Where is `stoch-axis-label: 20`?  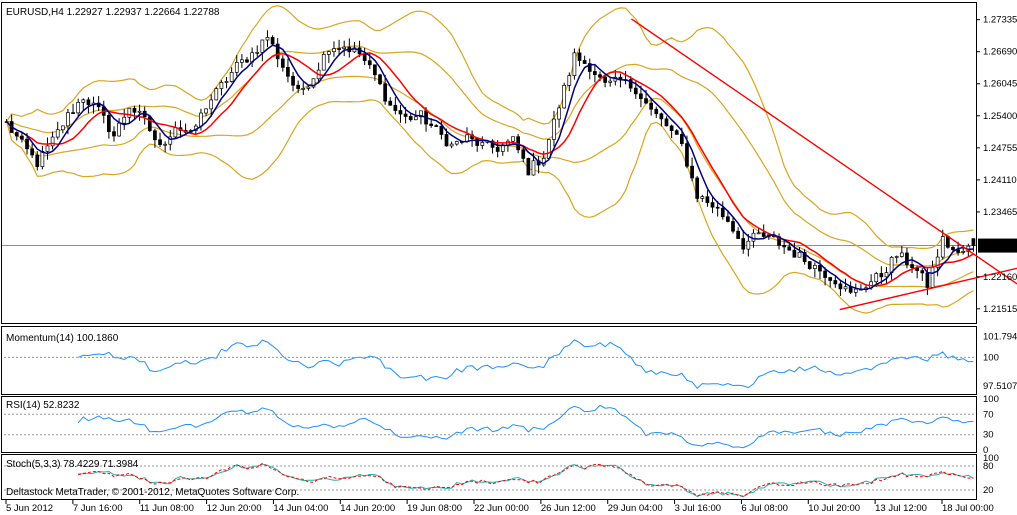
stoch-axis-label: 20 is located at coordinates (988, 490).